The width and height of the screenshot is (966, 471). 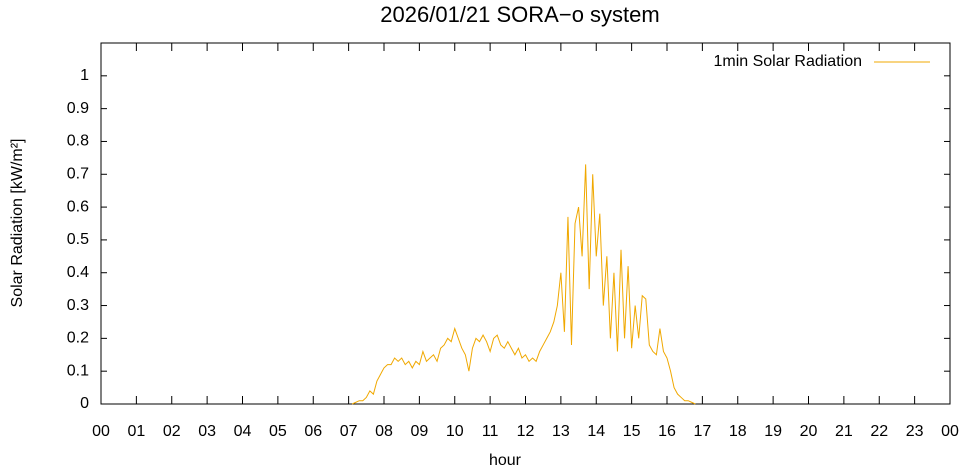 What do you see at coordinates (207, 431) in the screenshot?
I see `x-tick-label: 03` at bounding box center [207, 431].